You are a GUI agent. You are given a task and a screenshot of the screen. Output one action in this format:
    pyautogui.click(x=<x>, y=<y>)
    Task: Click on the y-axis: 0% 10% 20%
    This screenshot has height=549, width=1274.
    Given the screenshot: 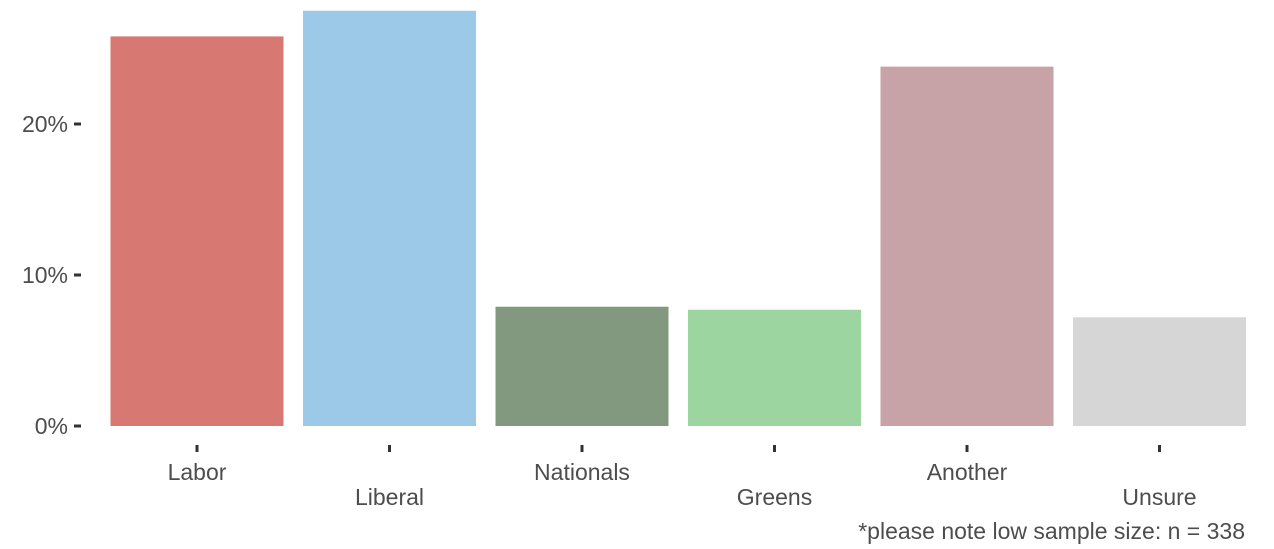 What is the action you would take?
    pyautogui.click(x=51, y=275)
    